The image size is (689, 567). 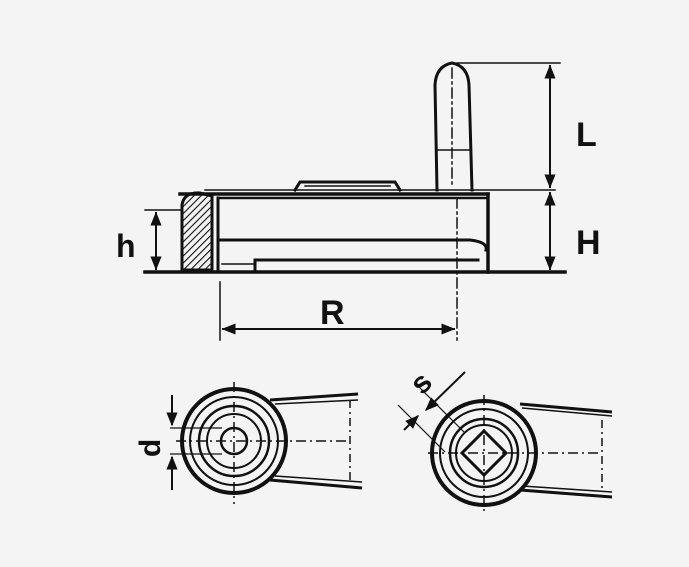 What do you see at coordinates (505, 441) in the screenshot?
I see `hub-view-square-bore` at bounding box center [505, 441].